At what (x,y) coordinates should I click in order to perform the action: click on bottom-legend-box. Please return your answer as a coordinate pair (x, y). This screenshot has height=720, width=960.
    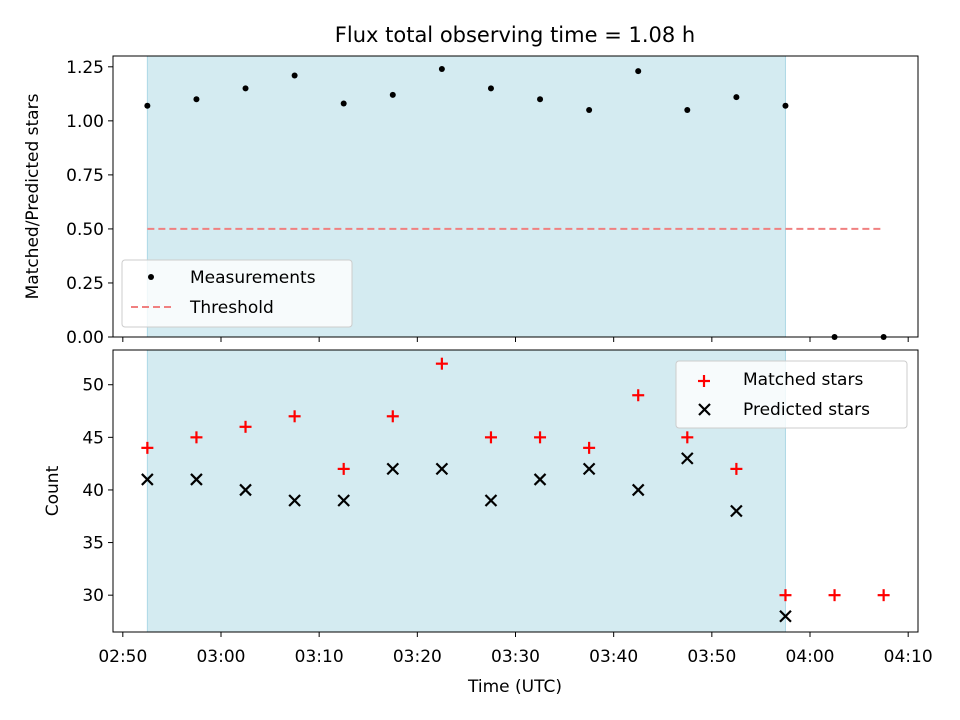
    Looking at the image, I should click on (791, 394).